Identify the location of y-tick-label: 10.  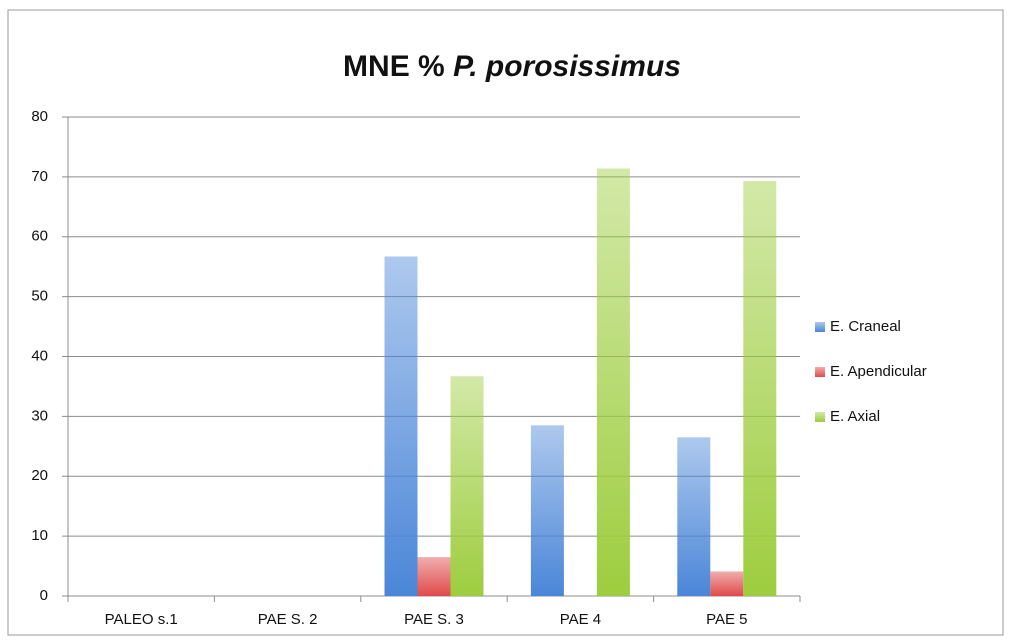
(39, 535).